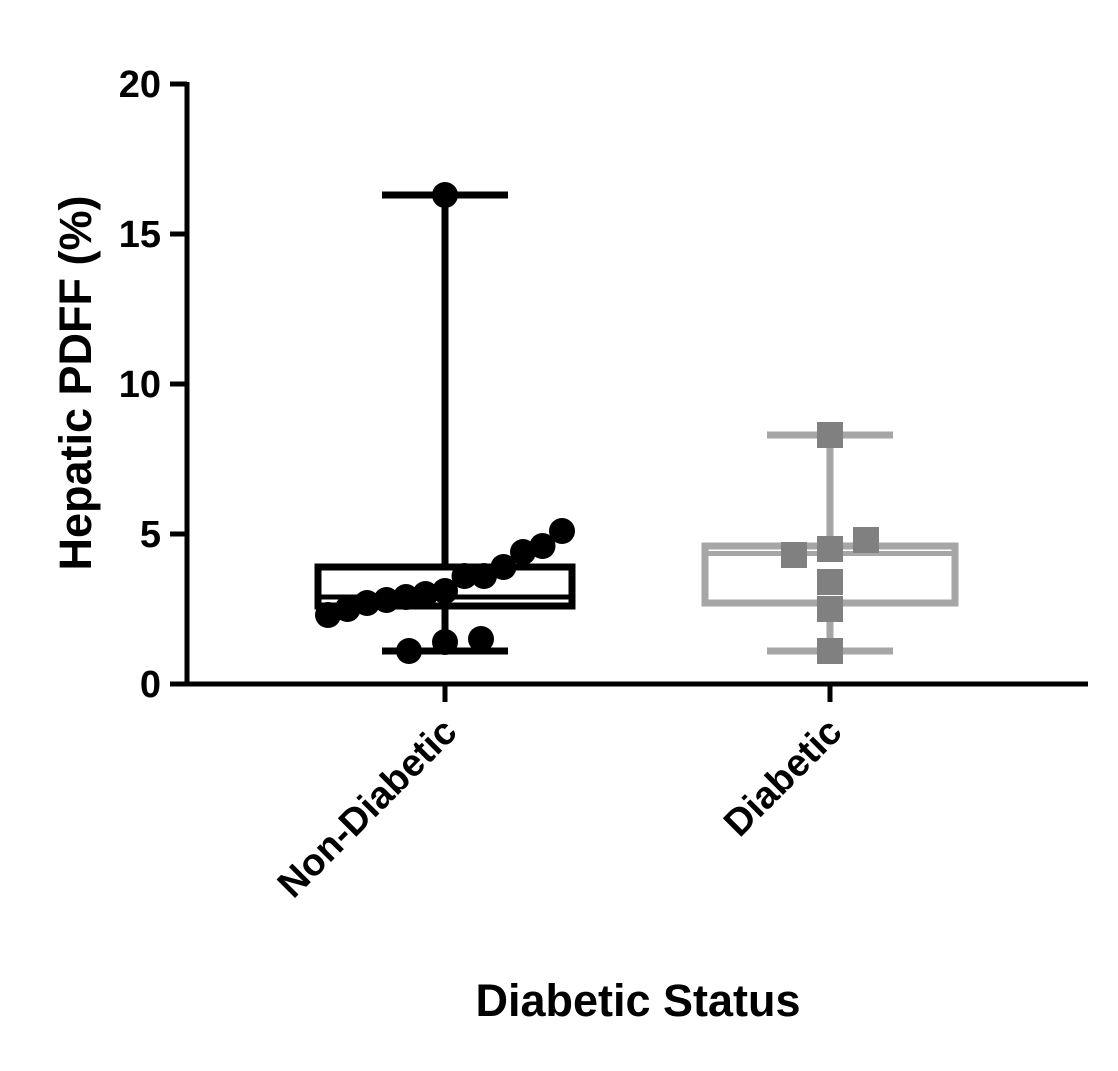 Image resolution: width=1118 pixels, height=1071 pixels. I want to click on iqr-box, so click(445, 586).